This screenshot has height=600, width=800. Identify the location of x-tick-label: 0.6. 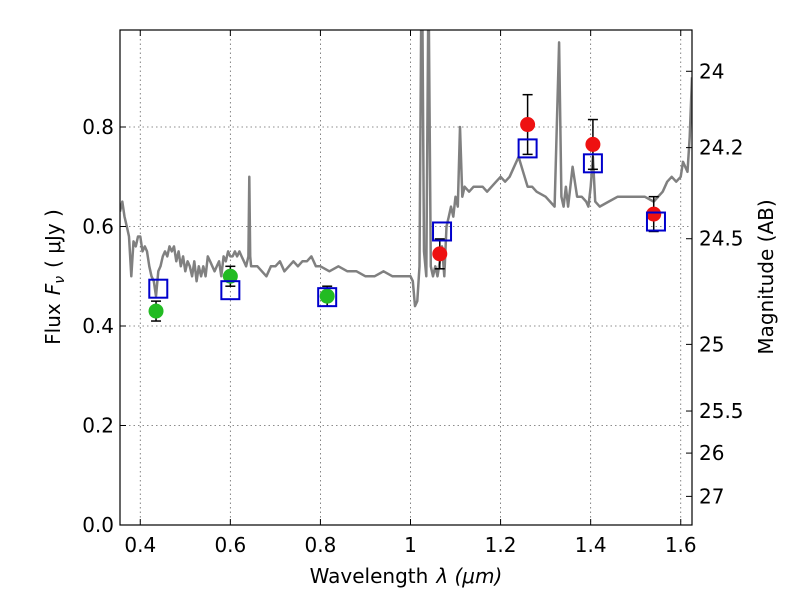
(230, 545).